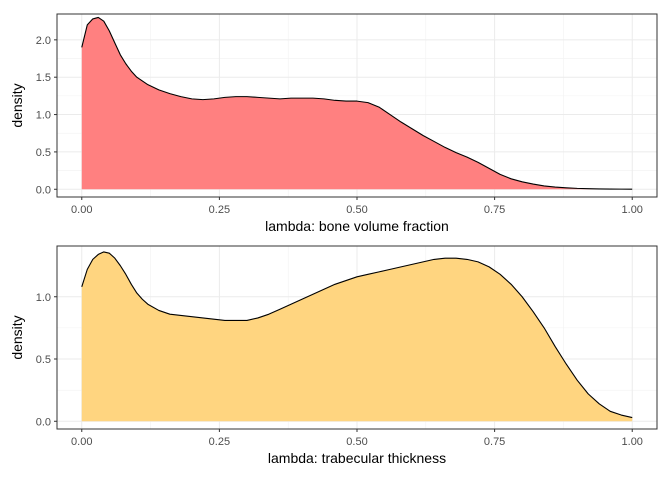 This screenshot has width=672, height=480. Describe the element at coordinates (43, 78) in the screenshot. I see `y-tick-label: 1.5` at that location.